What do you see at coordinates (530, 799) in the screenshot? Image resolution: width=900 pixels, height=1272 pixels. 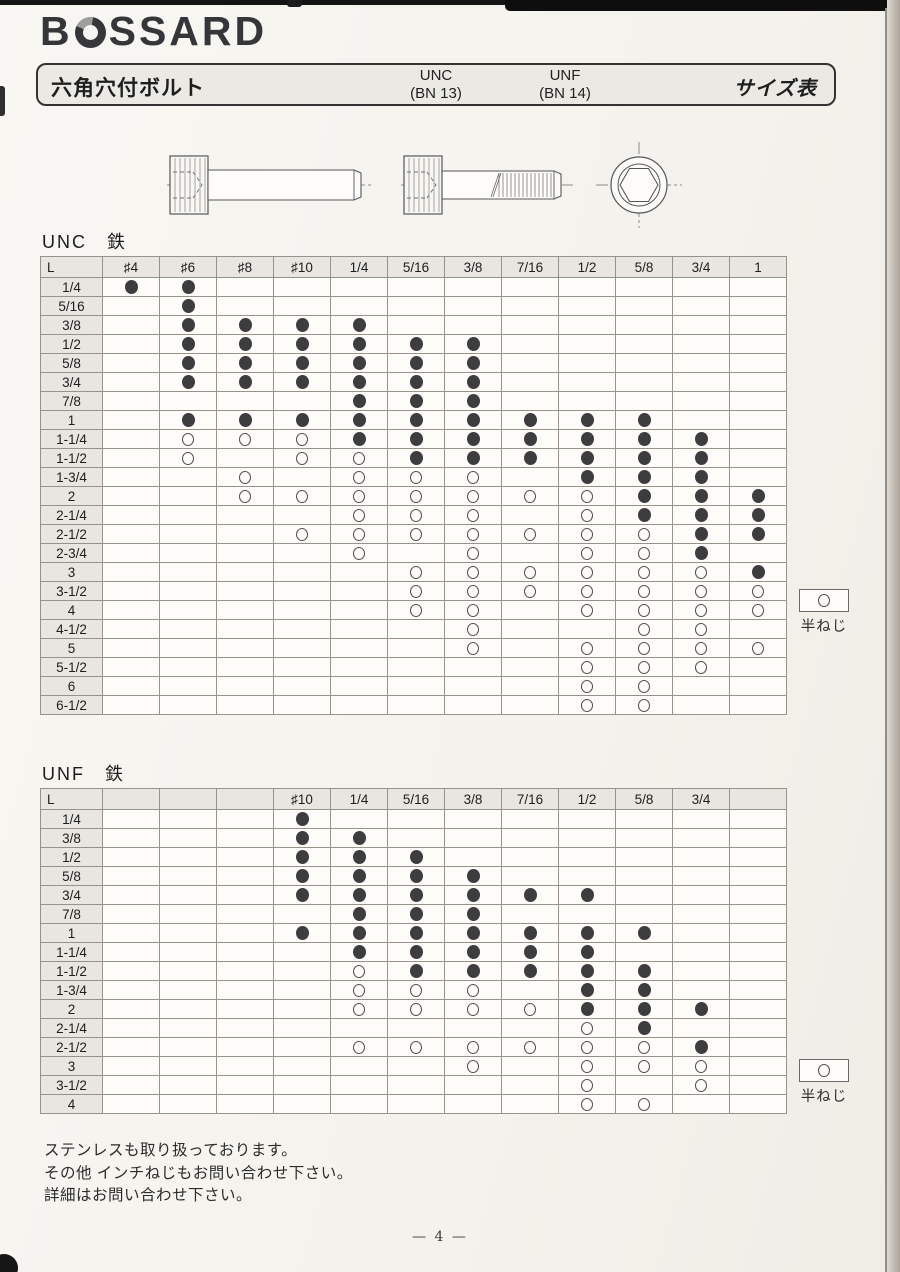 I see `size-column-header: 7/16` at bounding box center [530, 799].